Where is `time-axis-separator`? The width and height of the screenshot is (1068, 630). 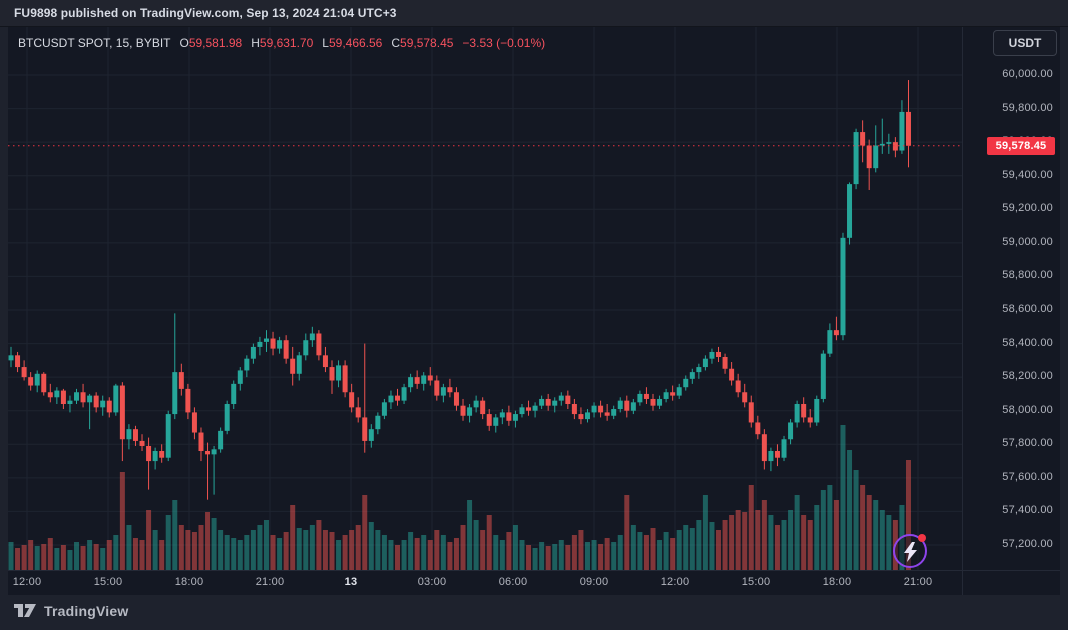
time-axis-separator is located at coordinates (534, 570).